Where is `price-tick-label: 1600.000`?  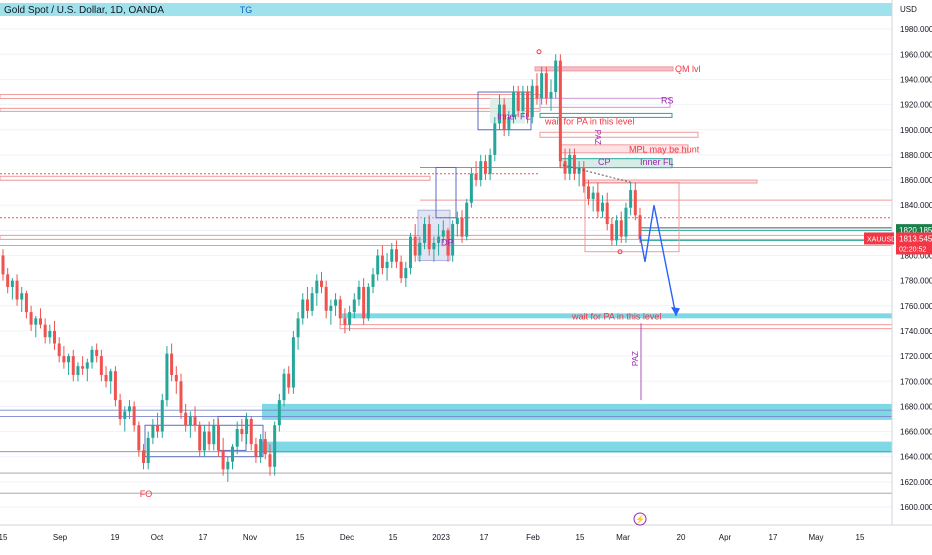
price-tick-label: 1600.000 is located at coordinates (916, 507).